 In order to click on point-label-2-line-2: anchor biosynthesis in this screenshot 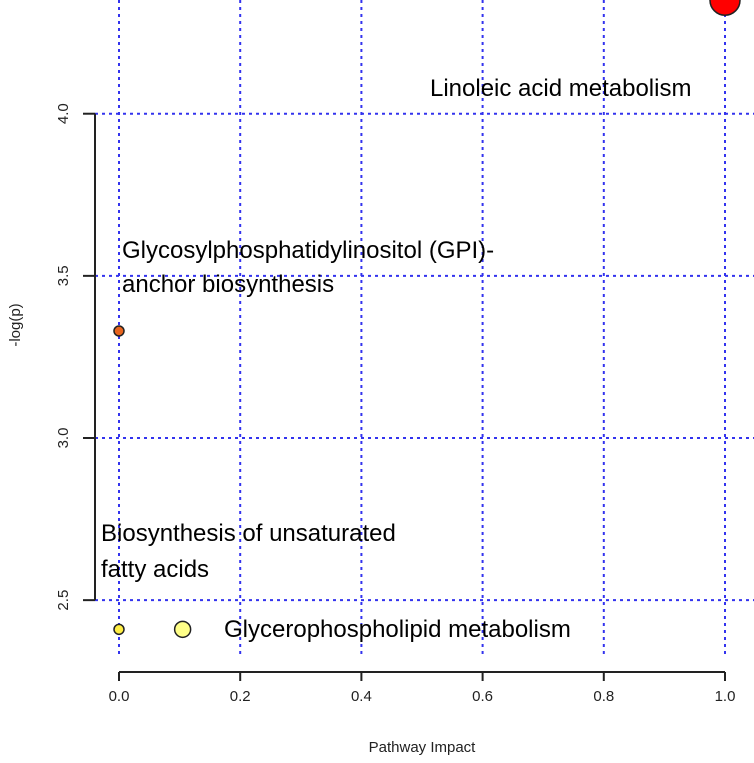, I will do `click(228, 284)`.